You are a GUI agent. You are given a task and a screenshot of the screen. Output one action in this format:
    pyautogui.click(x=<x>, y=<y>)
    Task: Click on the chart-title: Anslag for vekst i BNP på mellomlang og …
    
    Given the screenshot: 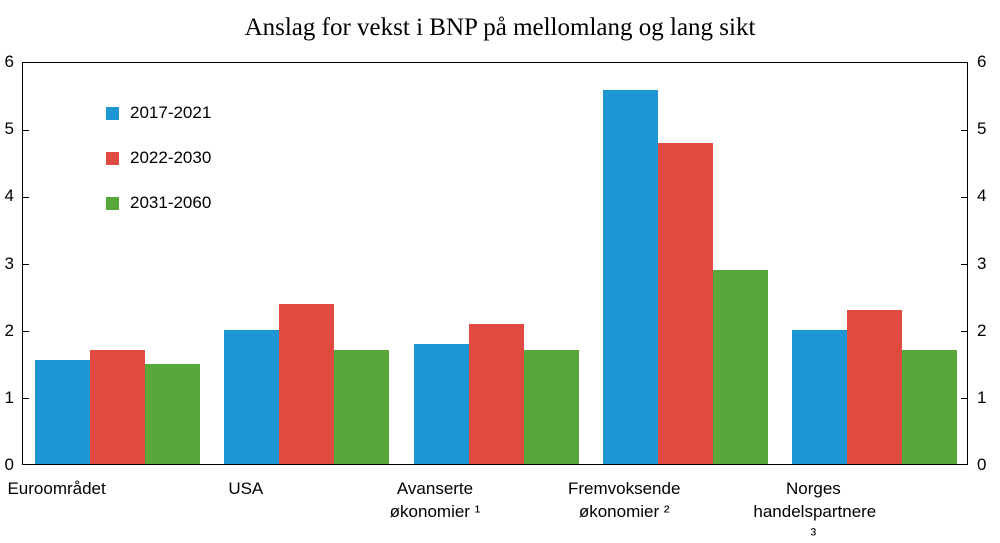 What is the action you would take?
    pyautogui.click(x=500, y=27)
    